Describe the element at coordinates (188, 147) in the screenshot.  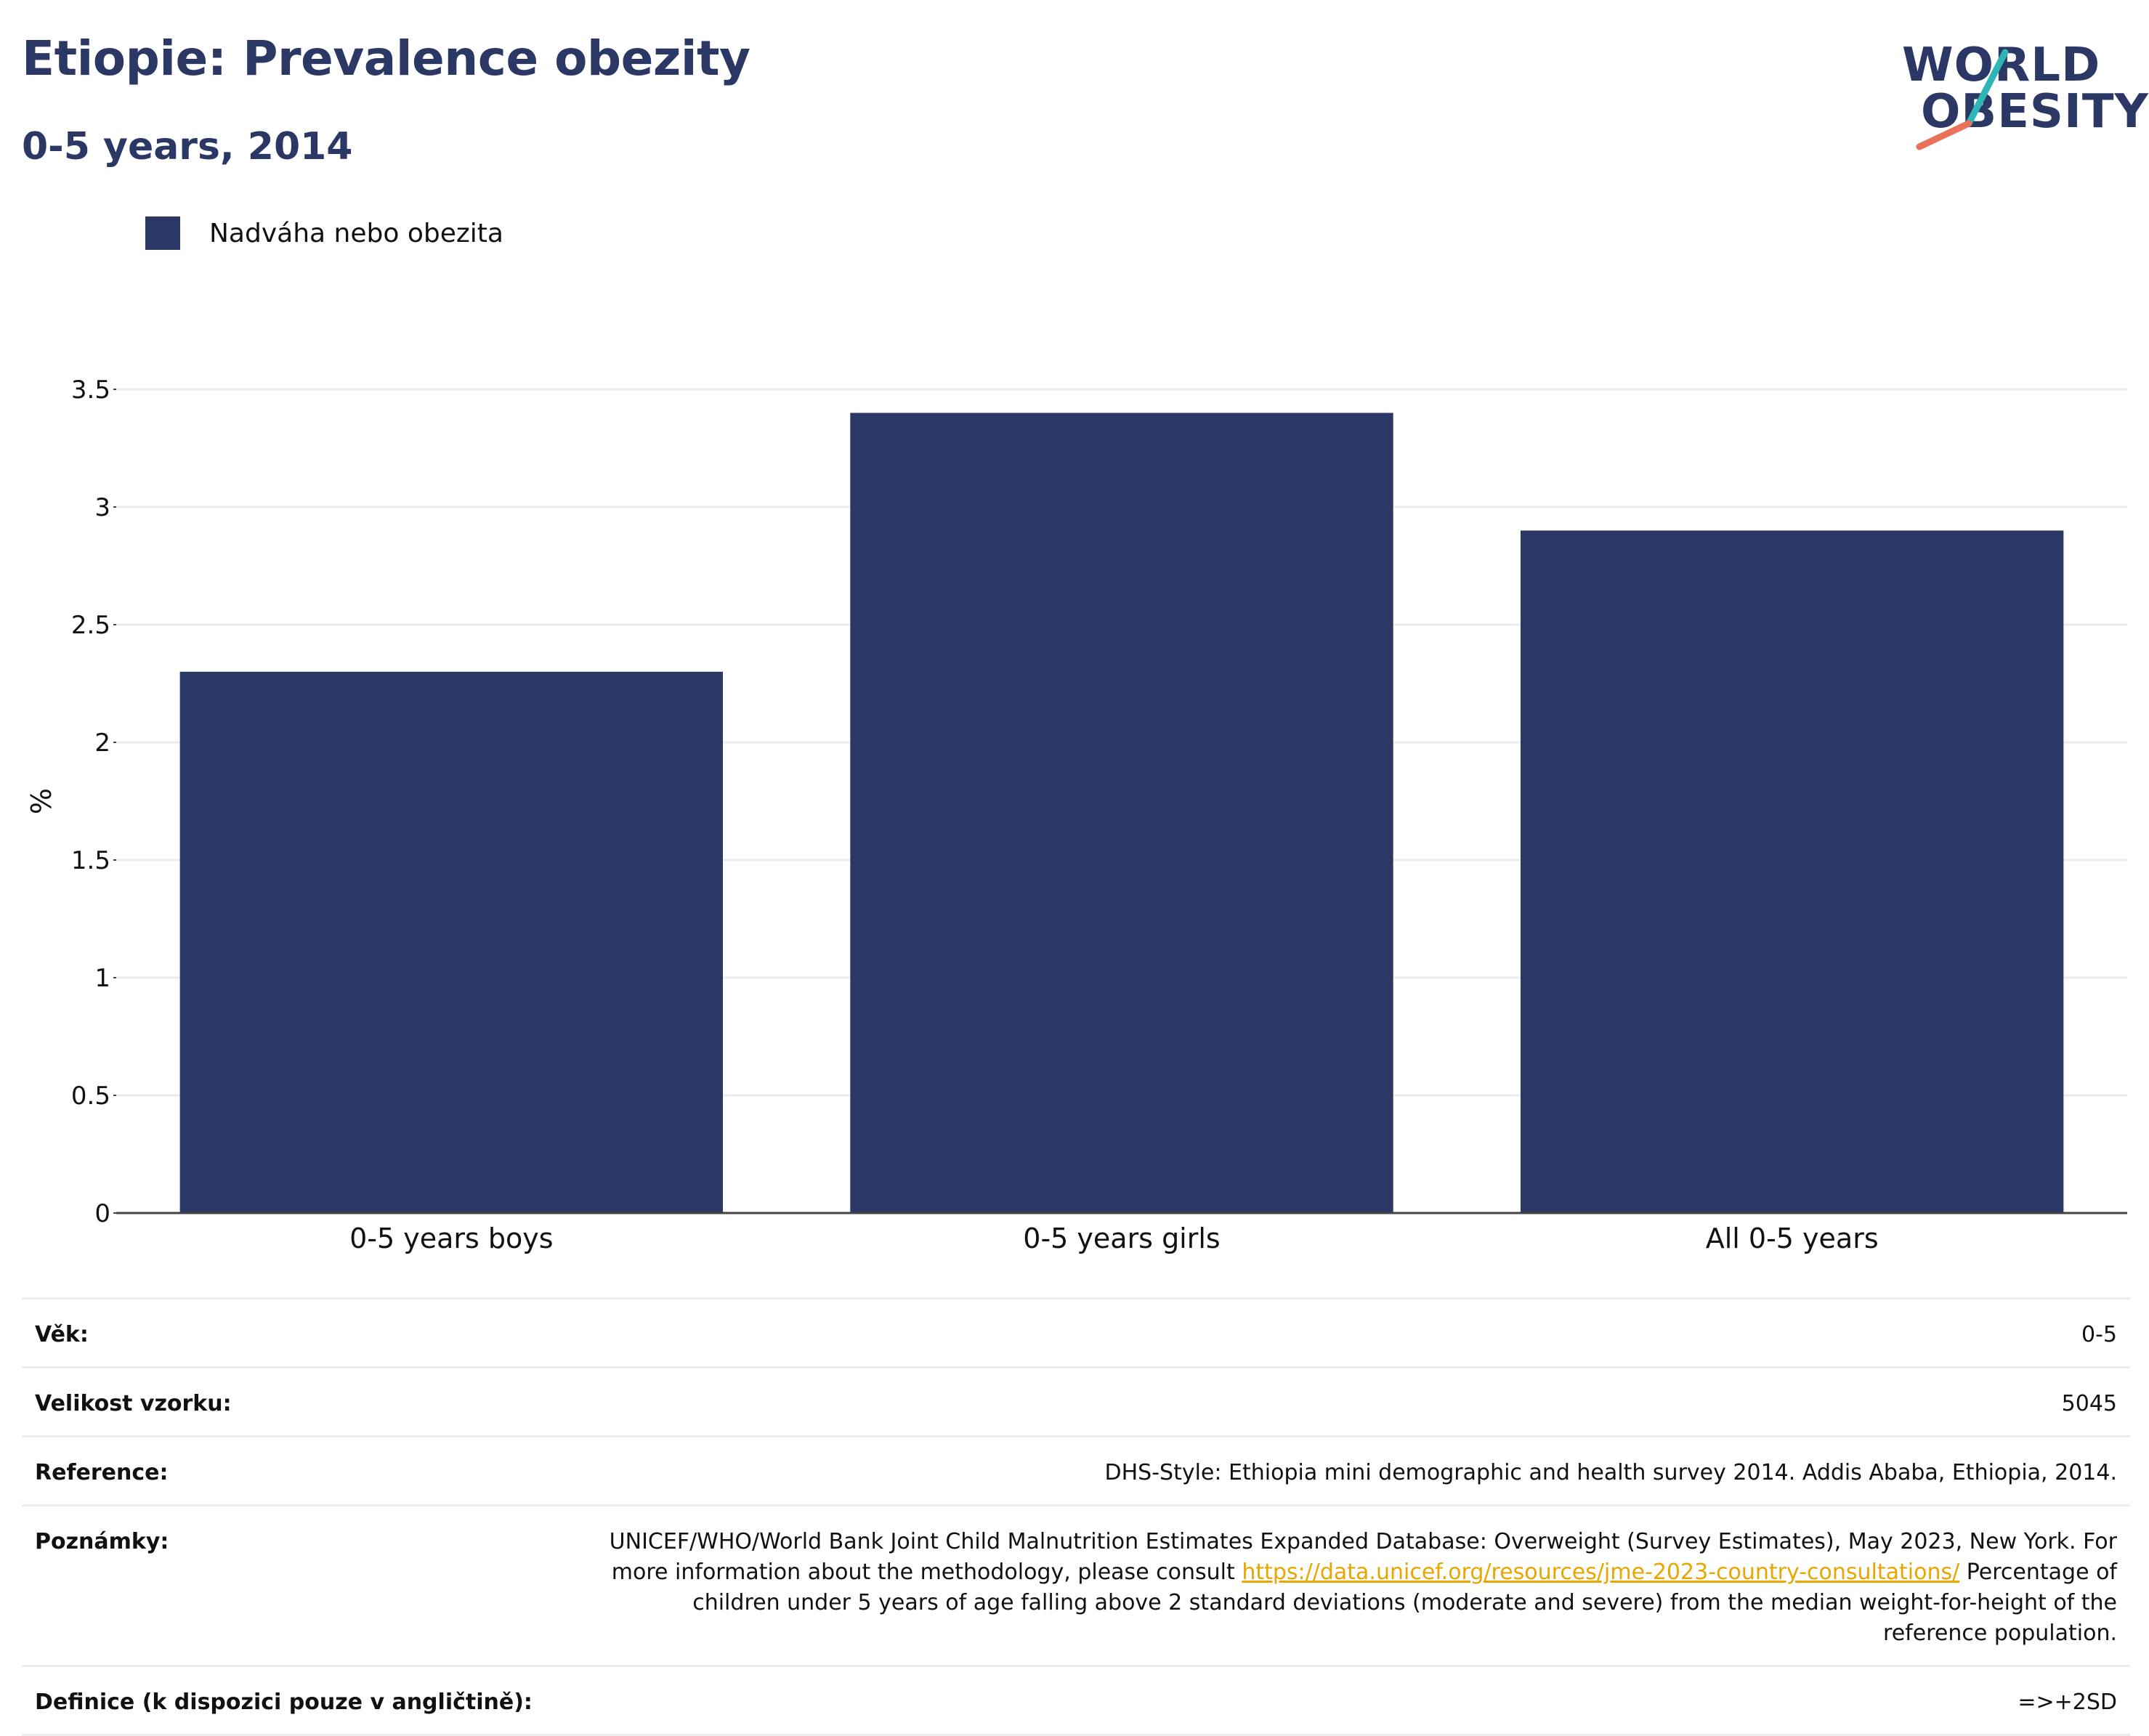
I see `chart-subtitle: 0-5 years, 2014` at that location.